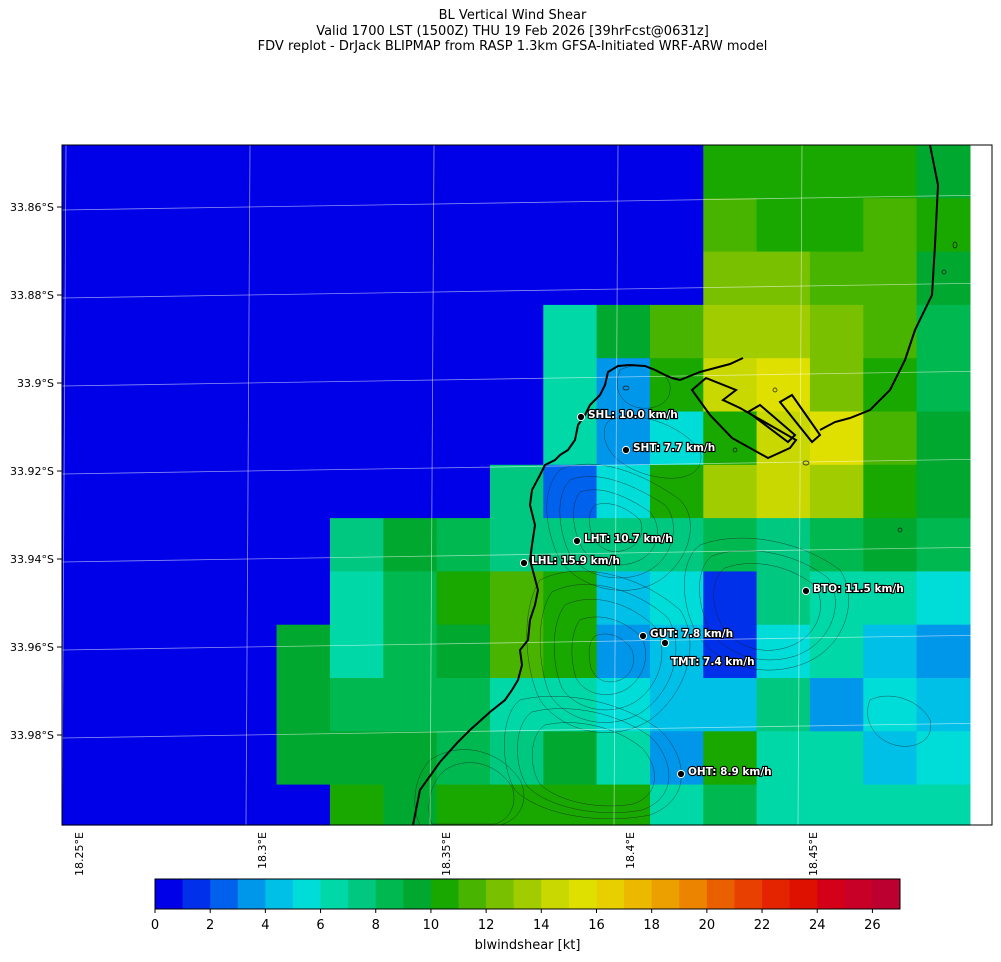 The image size is (1001, 962). I want to click on station-label: GUT: 7.8 km/h, so click(691, 634).